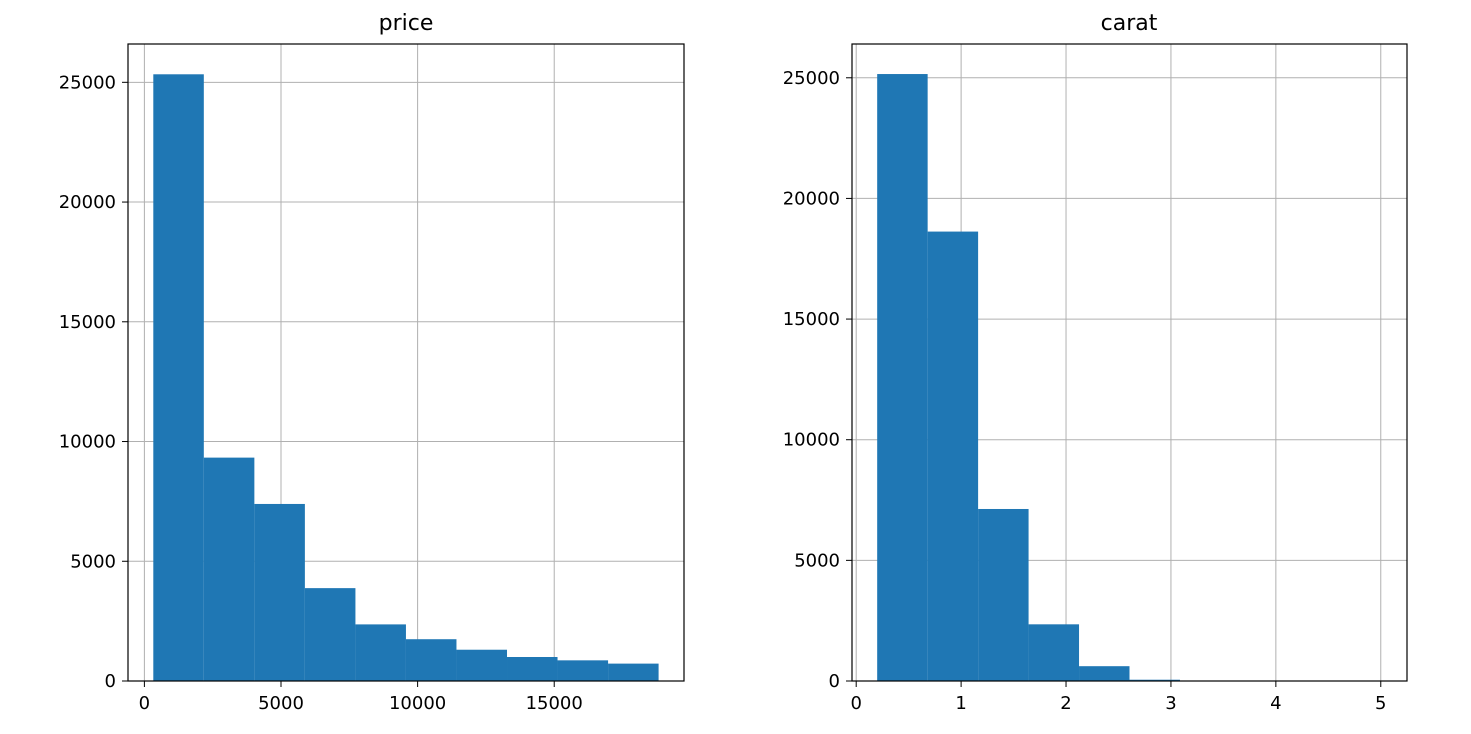 The image size is (1471, 734). I want to click on x-tick-label: 3, so click(1170, 703).